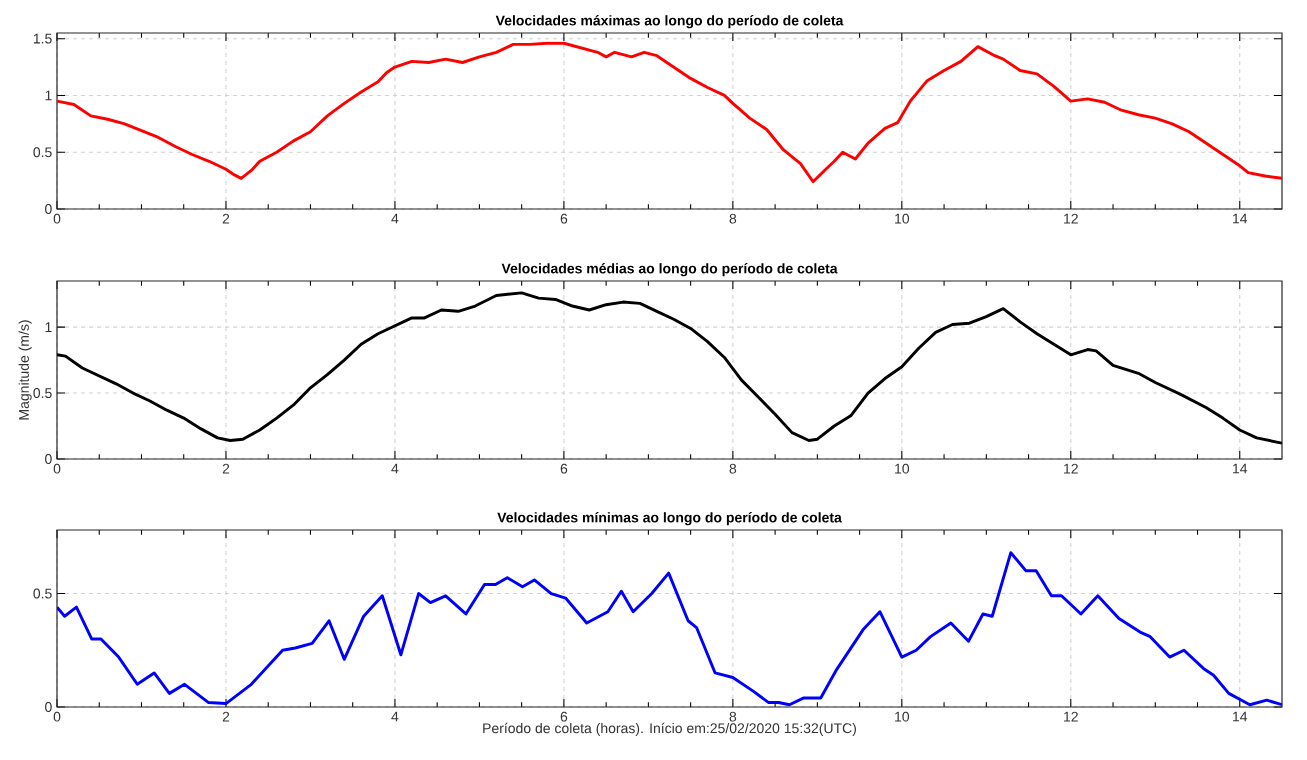 This screenshot has width=1307, height=760. Describe the element at coordinates (669, 270) in the screenshot. I see `chart-title: Velocidades médias ao longo do período de coleta` at that location.